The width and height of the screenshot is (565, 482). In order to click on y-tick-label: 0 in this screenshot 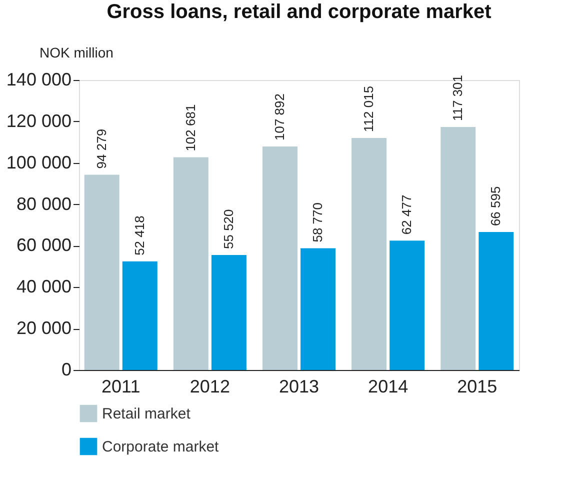, I will do `click(66, 370)`.